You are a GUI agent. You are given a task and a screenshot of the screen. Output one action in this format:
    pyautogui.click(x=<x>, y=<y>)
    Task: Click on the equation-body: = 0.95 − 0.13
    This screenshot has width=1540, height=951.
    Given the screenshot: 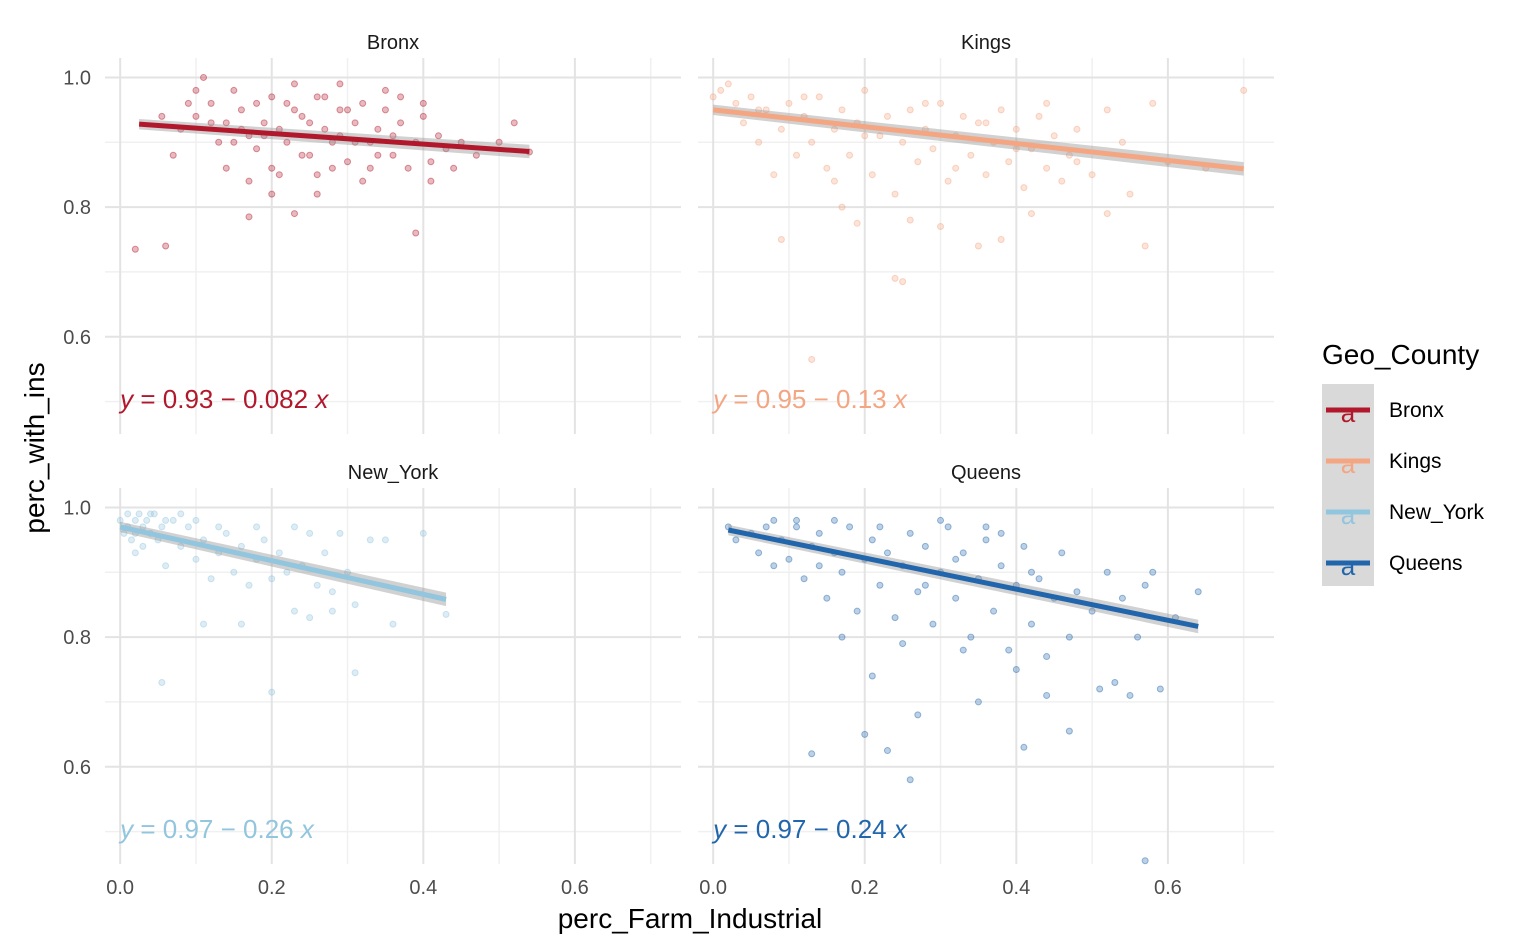 What is the action you would take?
    pyautogui.click(x=810, y=399)
    